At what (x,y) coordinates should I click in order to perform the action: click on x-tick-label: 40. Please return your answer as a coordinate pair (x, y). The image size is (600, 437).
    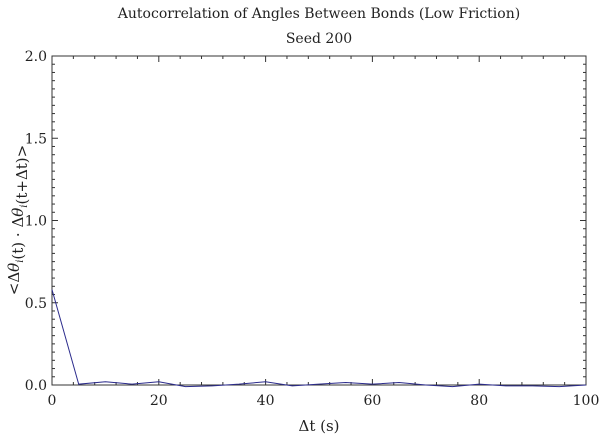
    Looking at the image, I should click on (266, 401).